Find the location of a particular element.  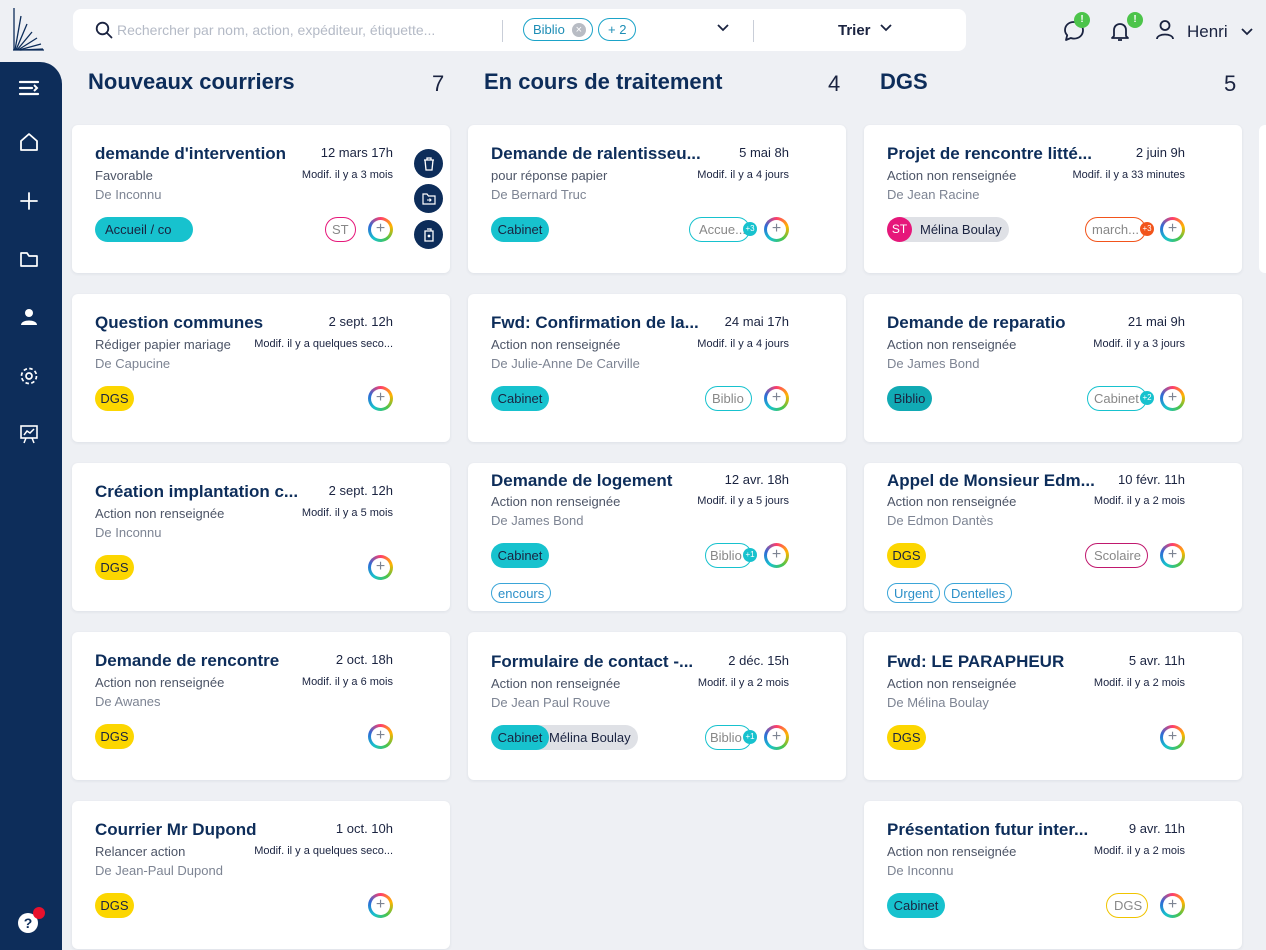

user-icon is located at coordinates (29, 317).